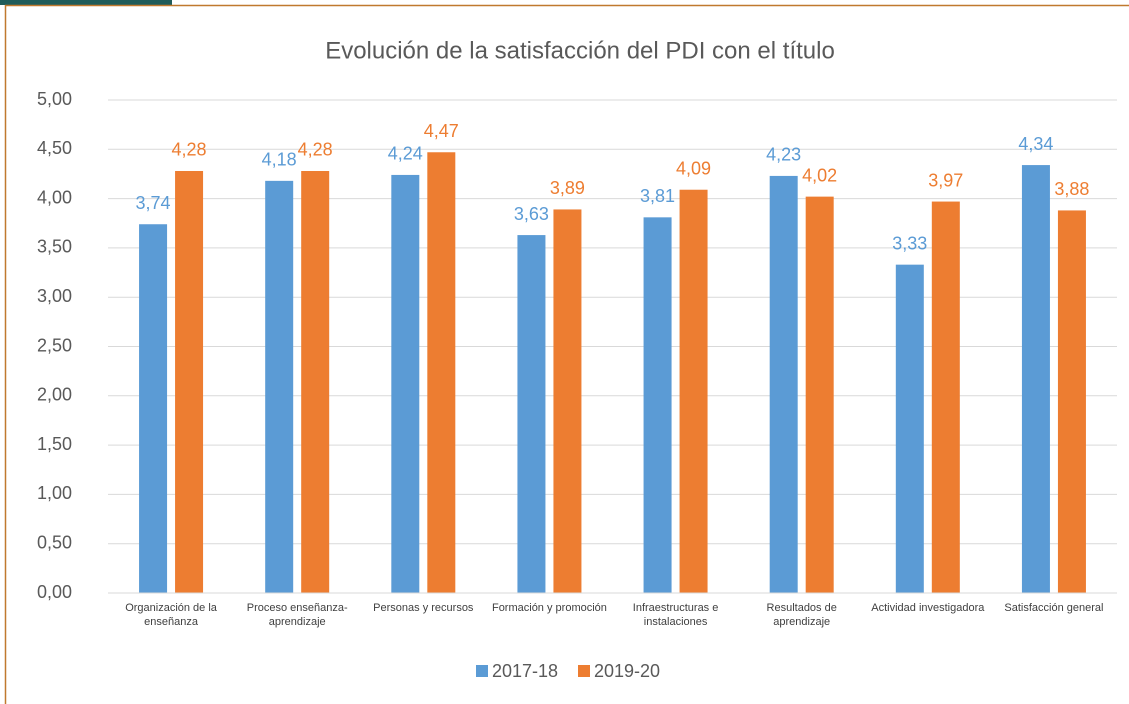 The height and width of the screenshot is (704, 1129). I want to click on data-label: 3,89, so click(567, 188).